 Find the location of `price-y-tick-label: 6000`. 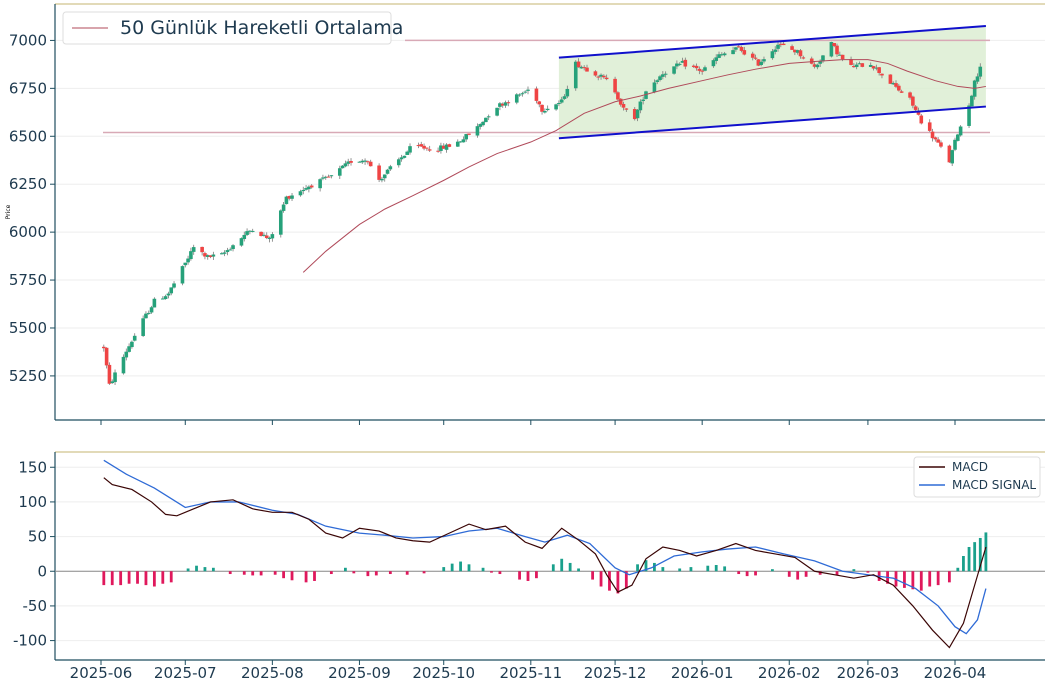

price-y-tick-label: 6000 is located at coordinates (28, 232).